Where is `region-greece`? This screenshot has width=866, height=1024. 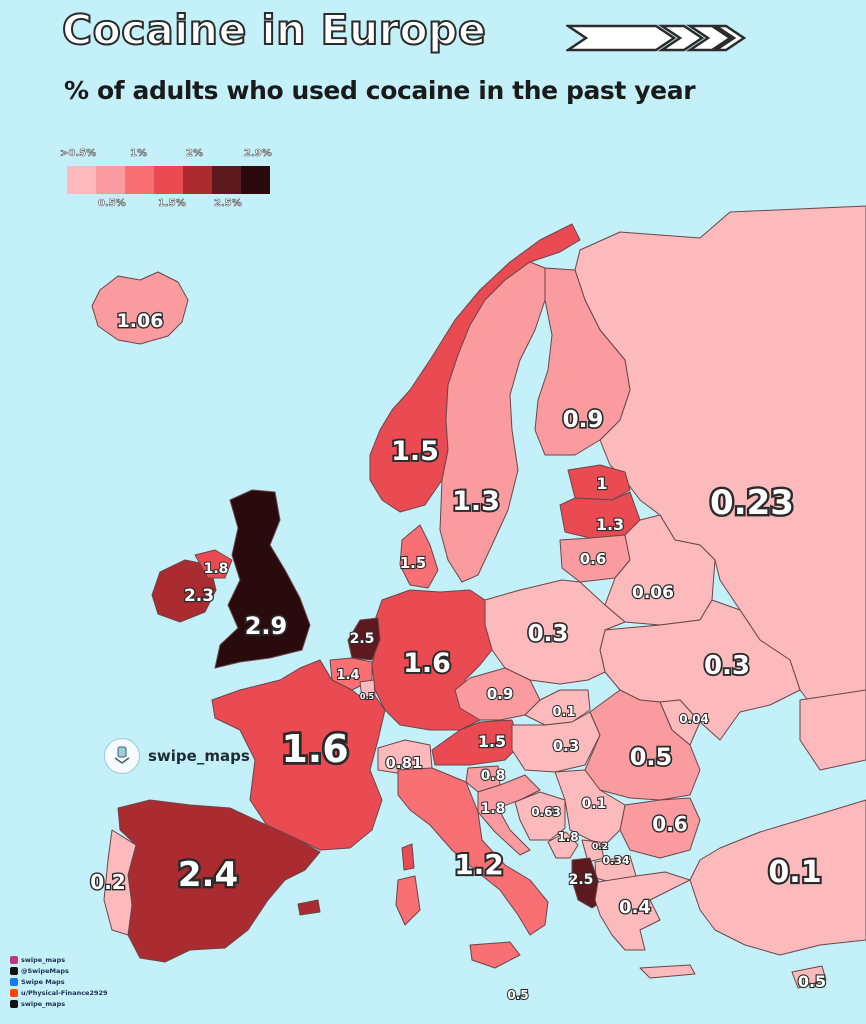 region-greece is located at coordinates (642, 911).